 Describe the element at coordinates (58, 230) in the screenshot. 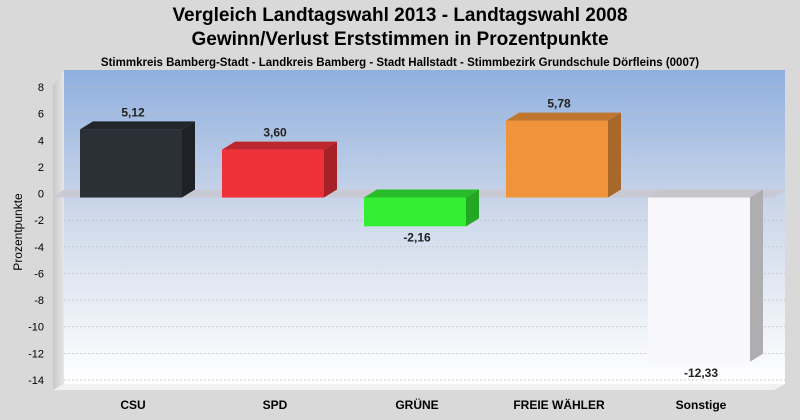

I see `plot-left-wall` at that location.